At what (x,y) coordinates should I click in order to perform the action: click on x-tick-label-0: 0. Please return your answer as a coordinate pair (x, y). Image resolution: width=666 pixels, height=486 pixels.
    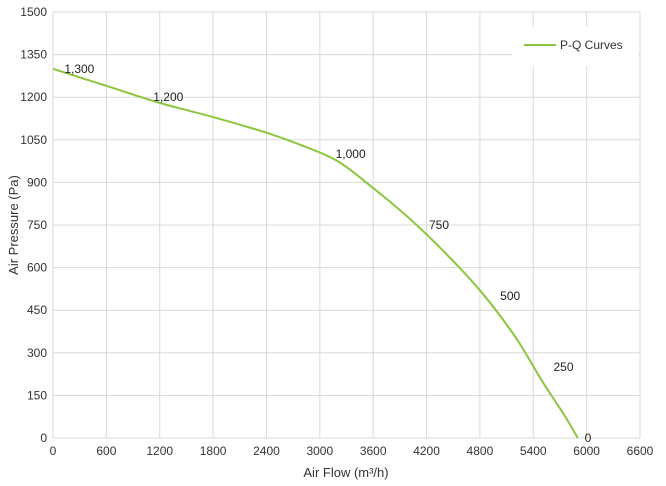
    Looking at the image, I should click on (53, 451).